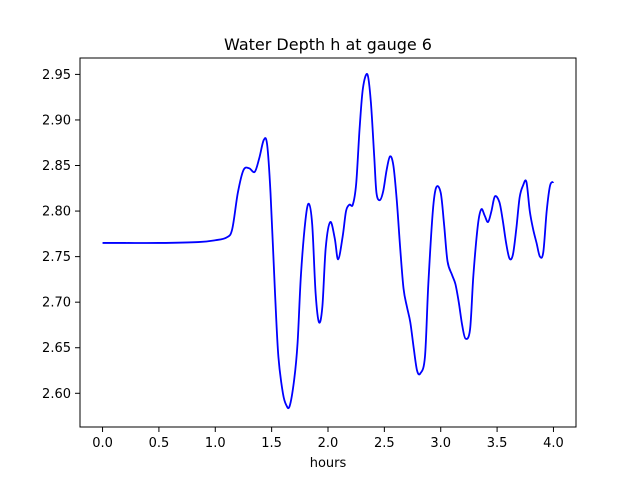  Describe the element at coordinates (497, 443) in the screenshot. I see `x-tick-label: 3.5` at that location.